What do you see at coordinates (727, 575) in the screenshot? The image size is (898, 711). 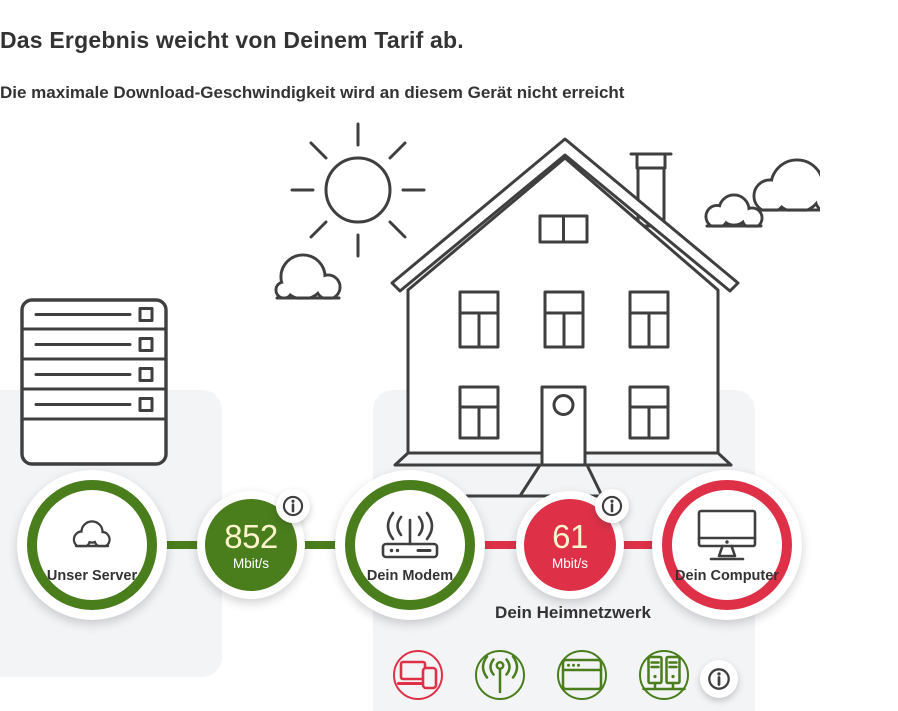 I see `node-label: Dein Computer` at bounding box center [727, 575].